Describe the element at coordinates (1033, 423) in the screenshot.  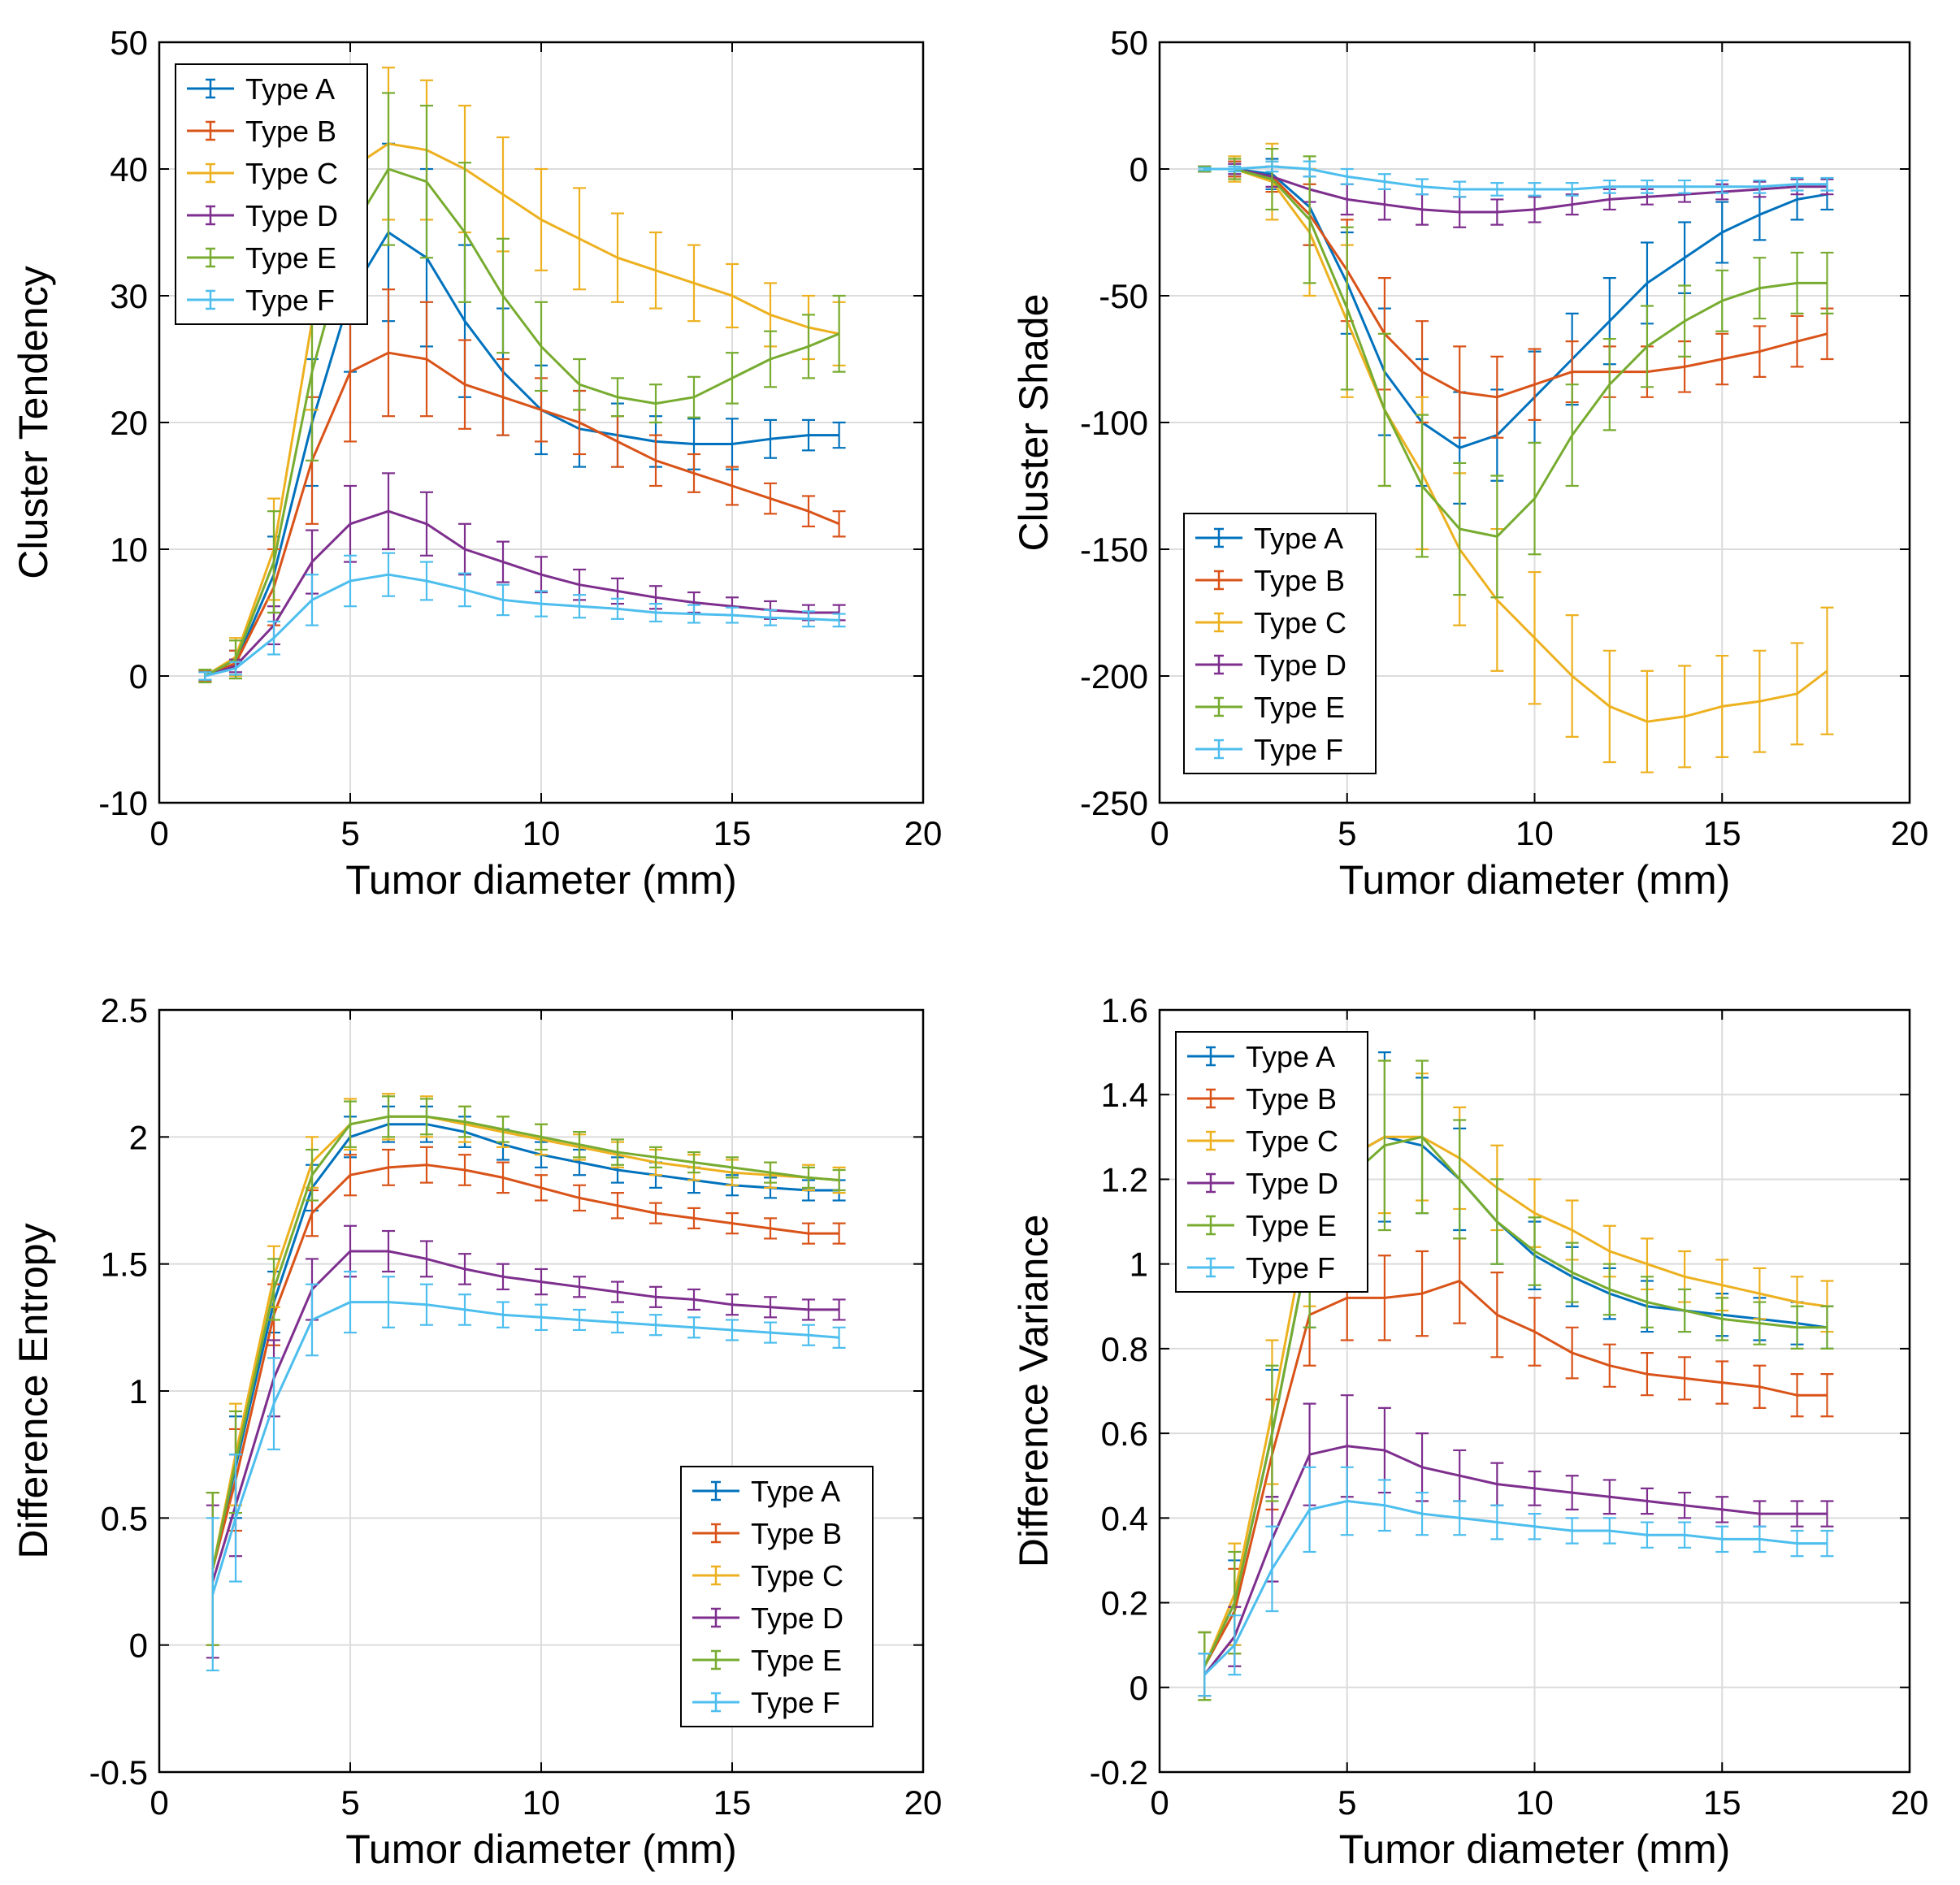
I see `y-axis-label: Cluster Shade` at that location.